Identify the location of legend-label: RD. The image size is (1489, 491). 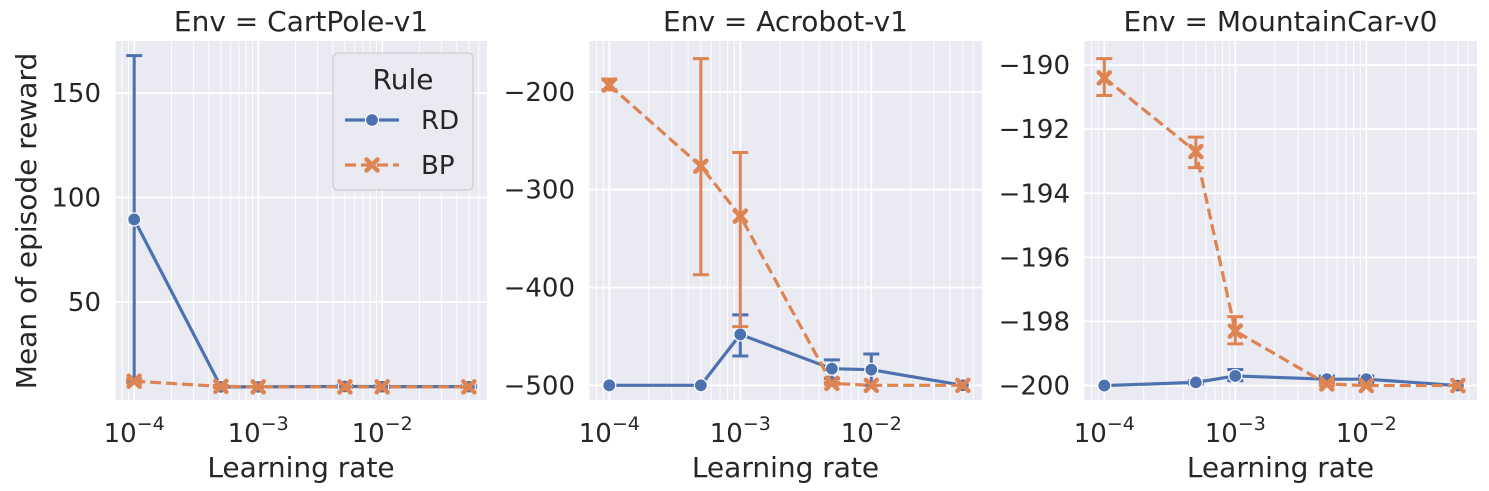
(440, 121).